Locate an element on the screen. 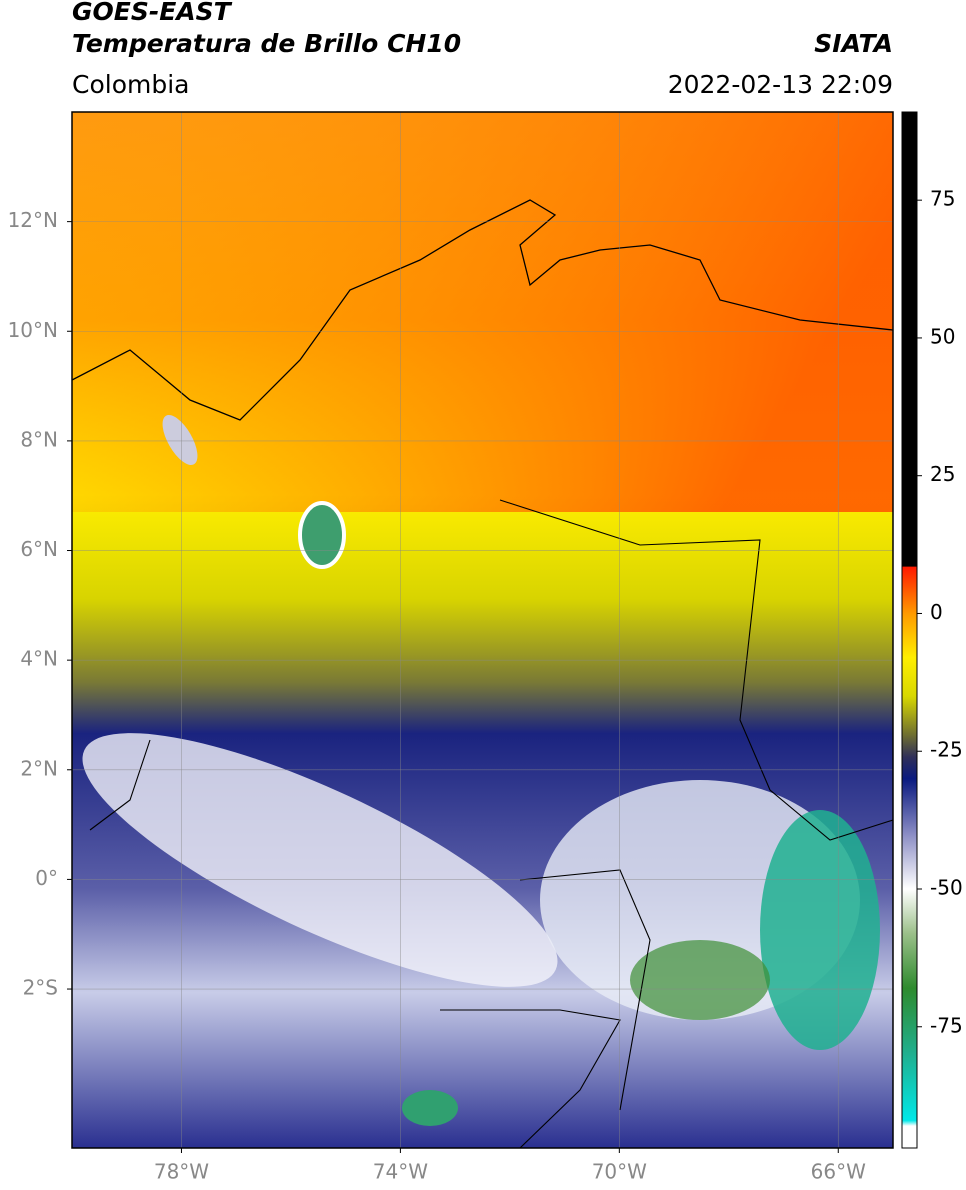 This screenshot has width=966, height=1190. colorbar-tick-label: -50 is located at coordinates (946, 888).